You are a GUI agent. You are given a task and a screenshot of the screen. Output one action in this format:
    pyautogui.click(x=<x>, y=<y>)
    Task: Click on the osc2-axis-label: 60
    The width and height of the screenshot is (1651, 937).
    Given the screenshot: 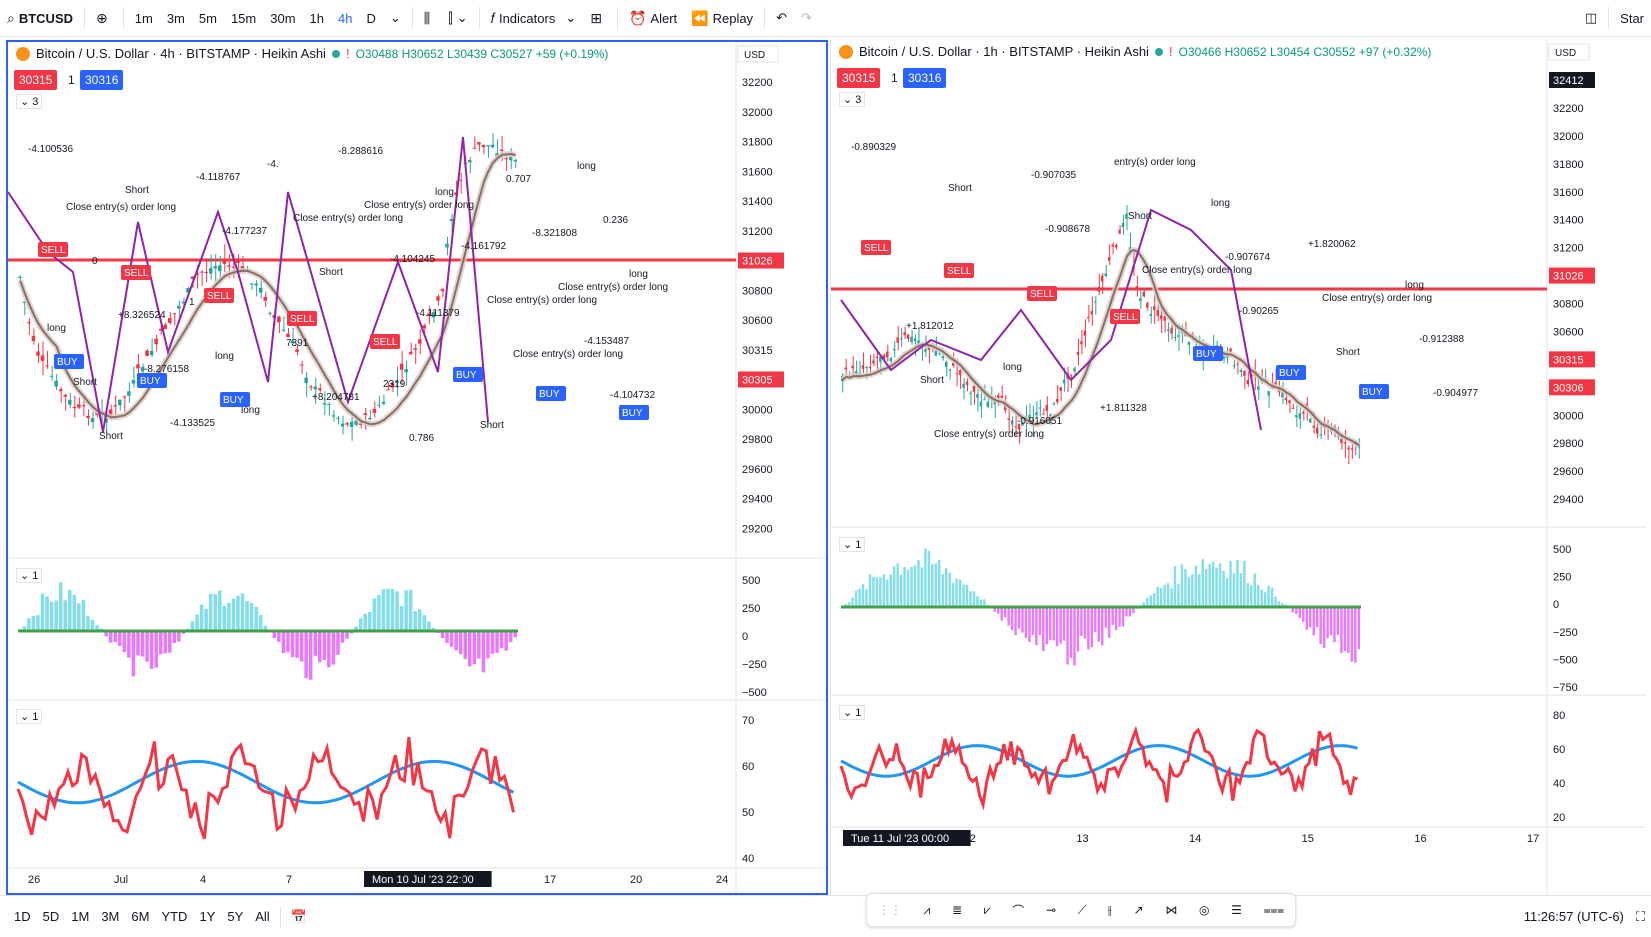 What is the action you would take?
    pyautogui.click(x=748, y=767)
    